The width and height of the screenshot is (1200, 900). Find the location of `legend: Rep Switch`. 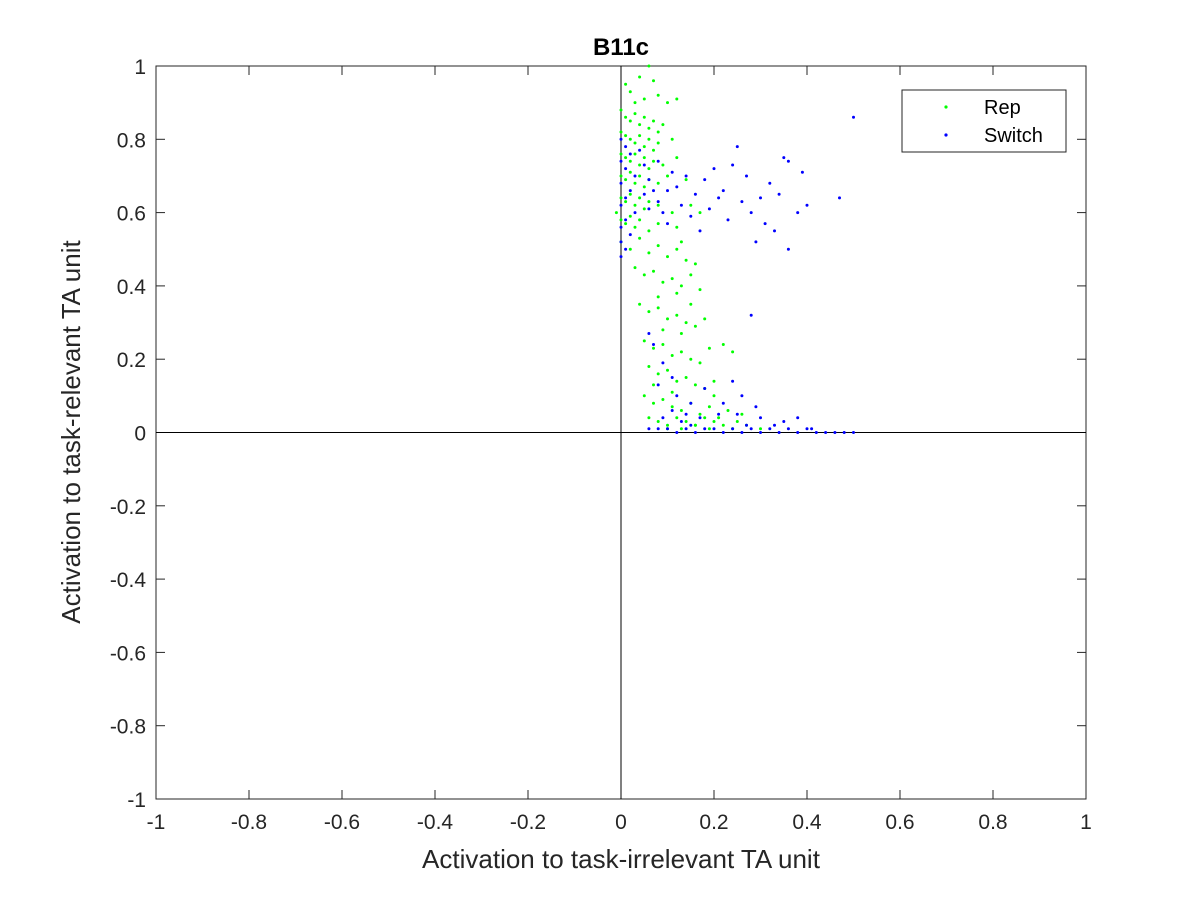

legend: Rep Switch is located at coordinates (984, 121).